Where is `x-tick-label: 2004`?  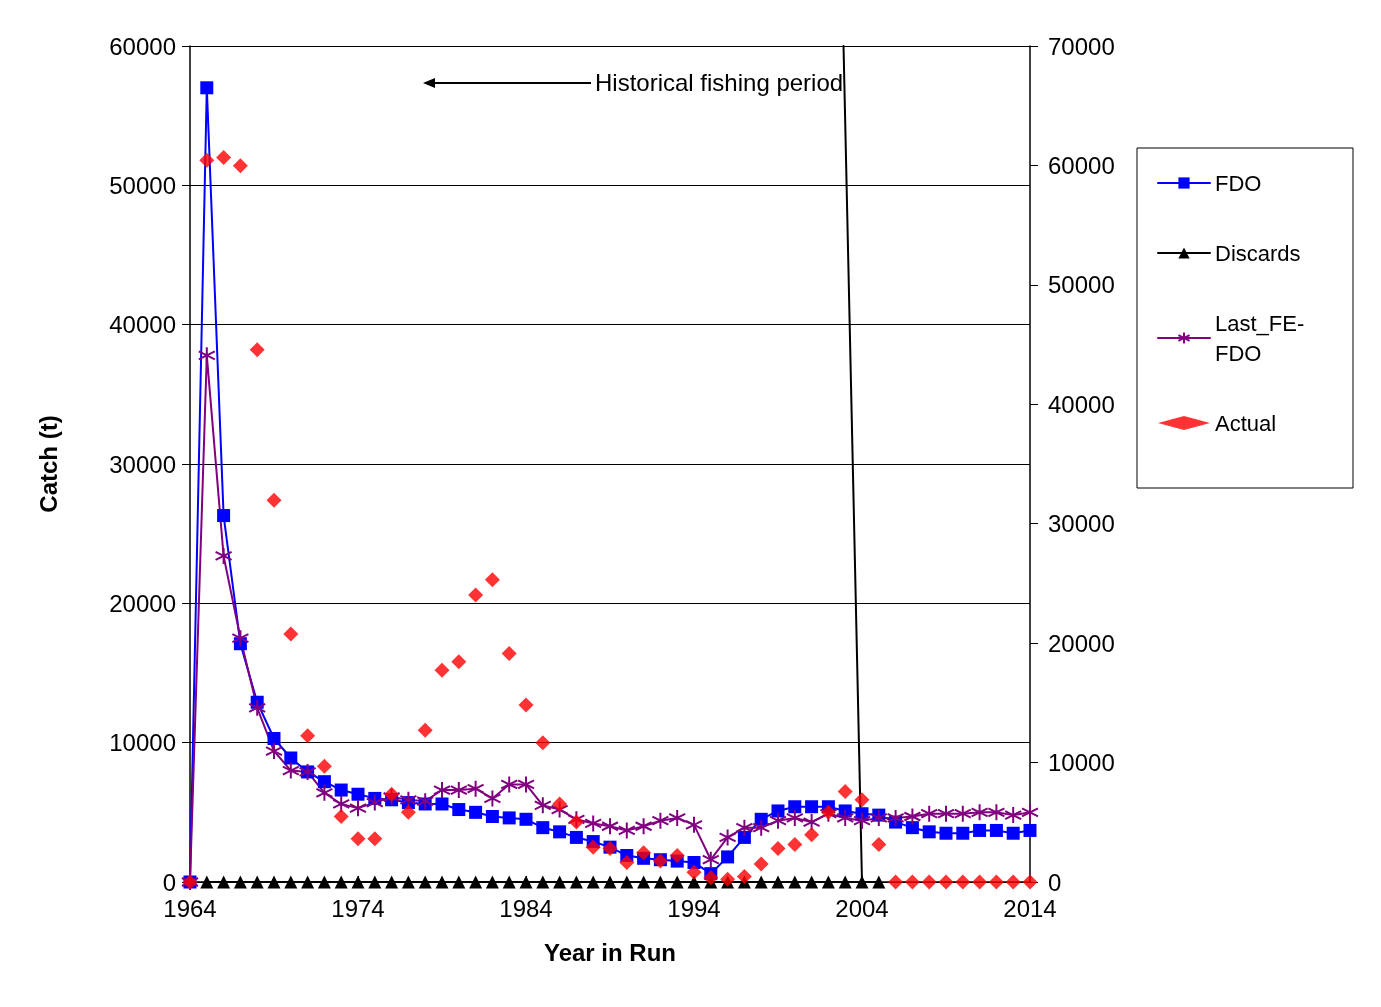 x-tick-label: 2004 is located at coordinates (862, 908).